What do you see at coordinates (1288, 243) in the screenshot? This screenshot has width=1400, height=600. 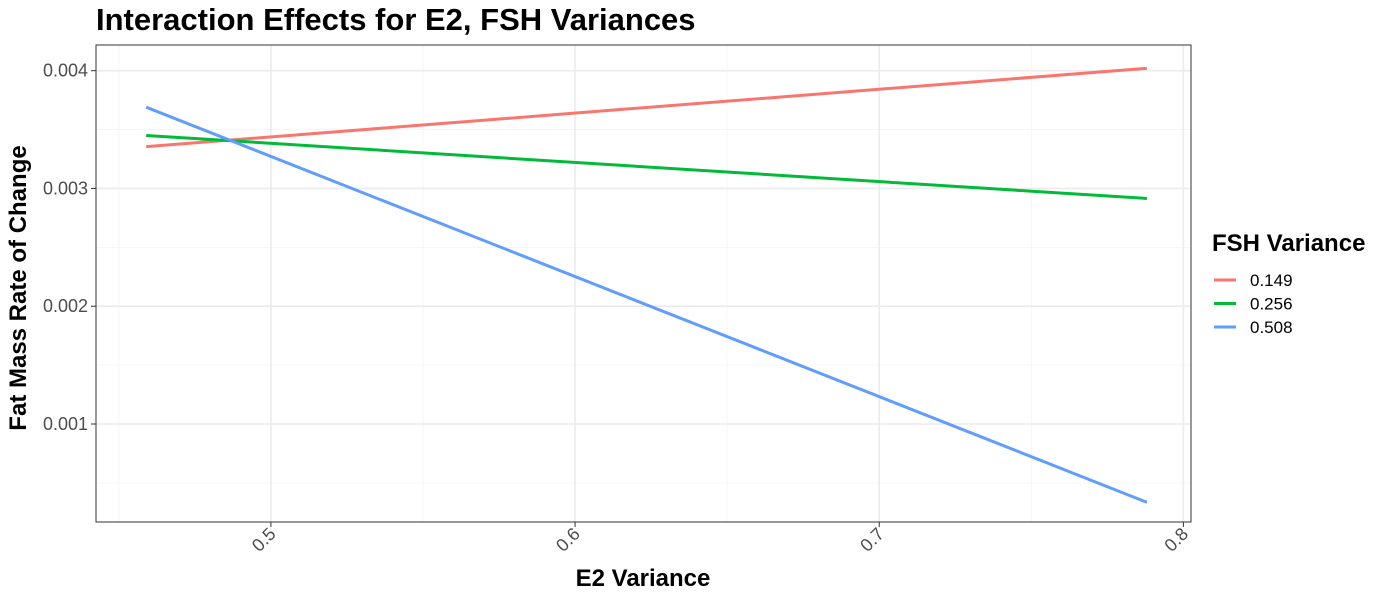 I see `legend-title: FSH Variance` at bounding box center [1288, 243].